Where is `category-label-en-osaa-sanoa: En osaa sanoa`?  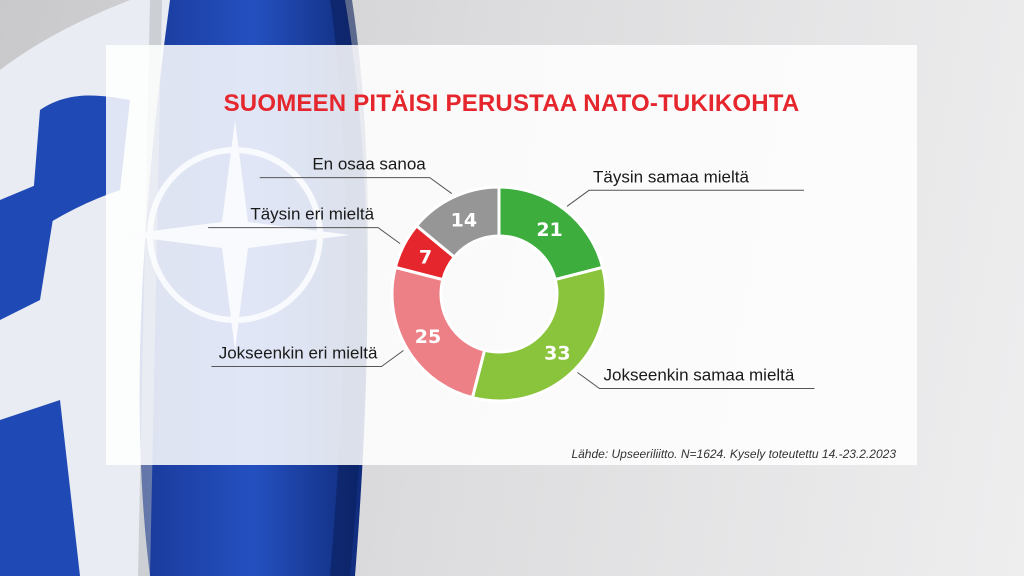
category-label-en-osaa-sanoa: En osaa sanoa is located at coordinates (369, 164).